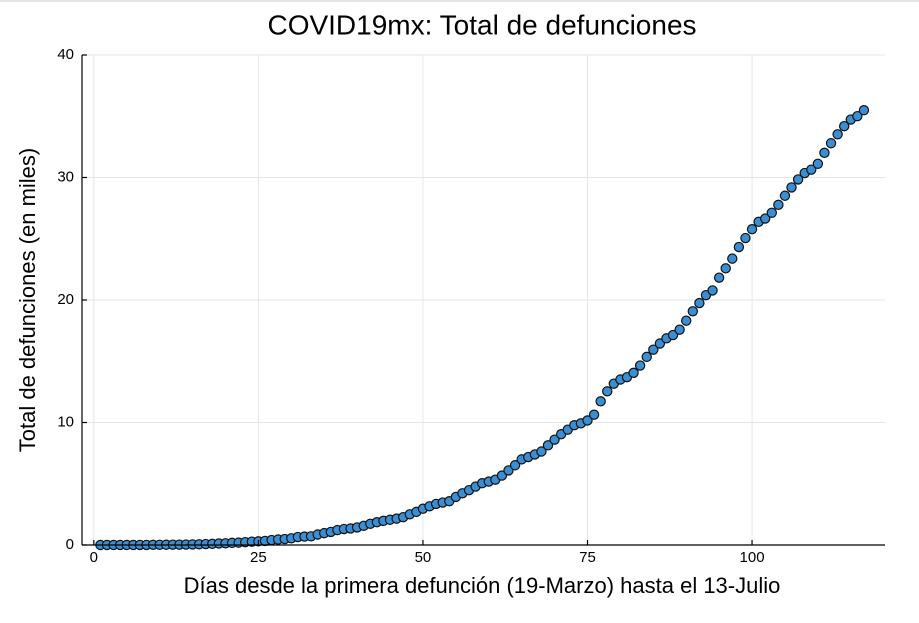 The height and width of the screenshot is (623, 919). I want to click on y-axis-label: Total de defunciones (en miles), so click(27, 300).